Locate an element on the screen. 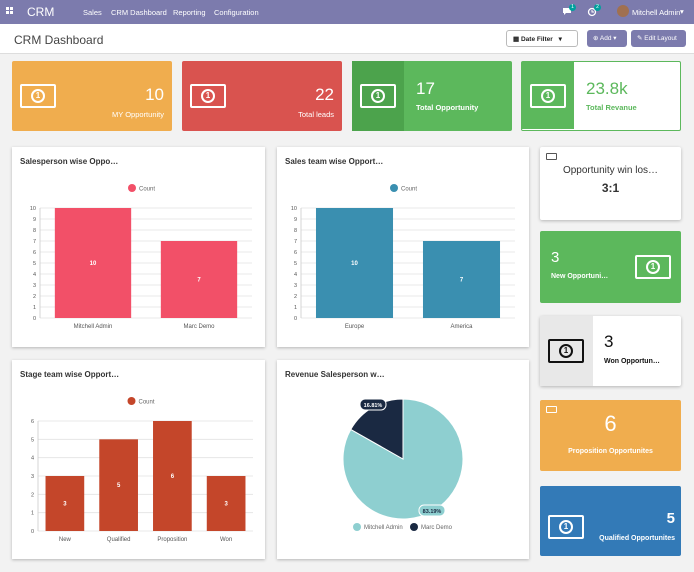 The height and width of the screenshot is (572, 694). pie-label-bg is located at coordinates (373, 404).